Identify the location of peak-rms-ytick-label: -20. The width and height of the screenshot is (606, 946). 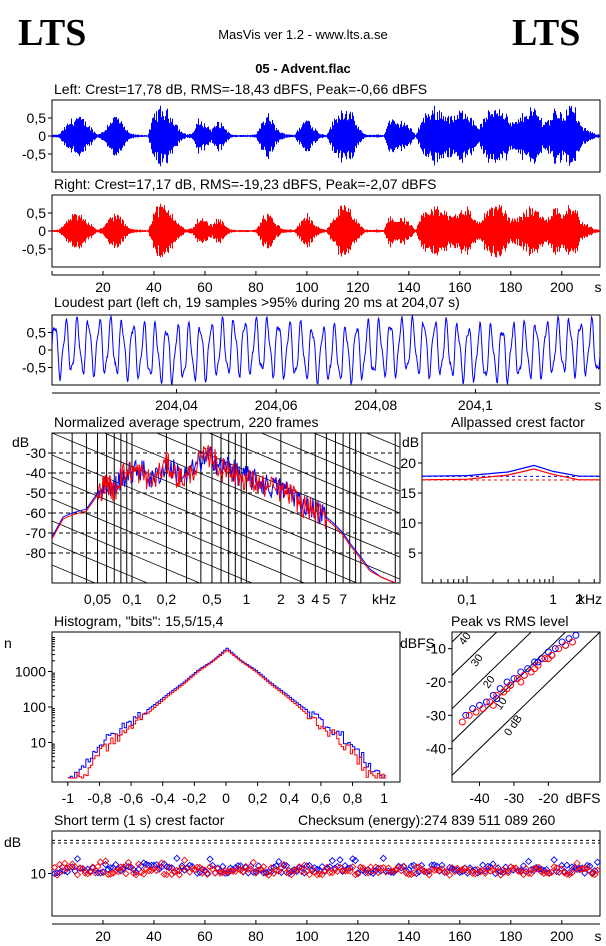
(436, 682).